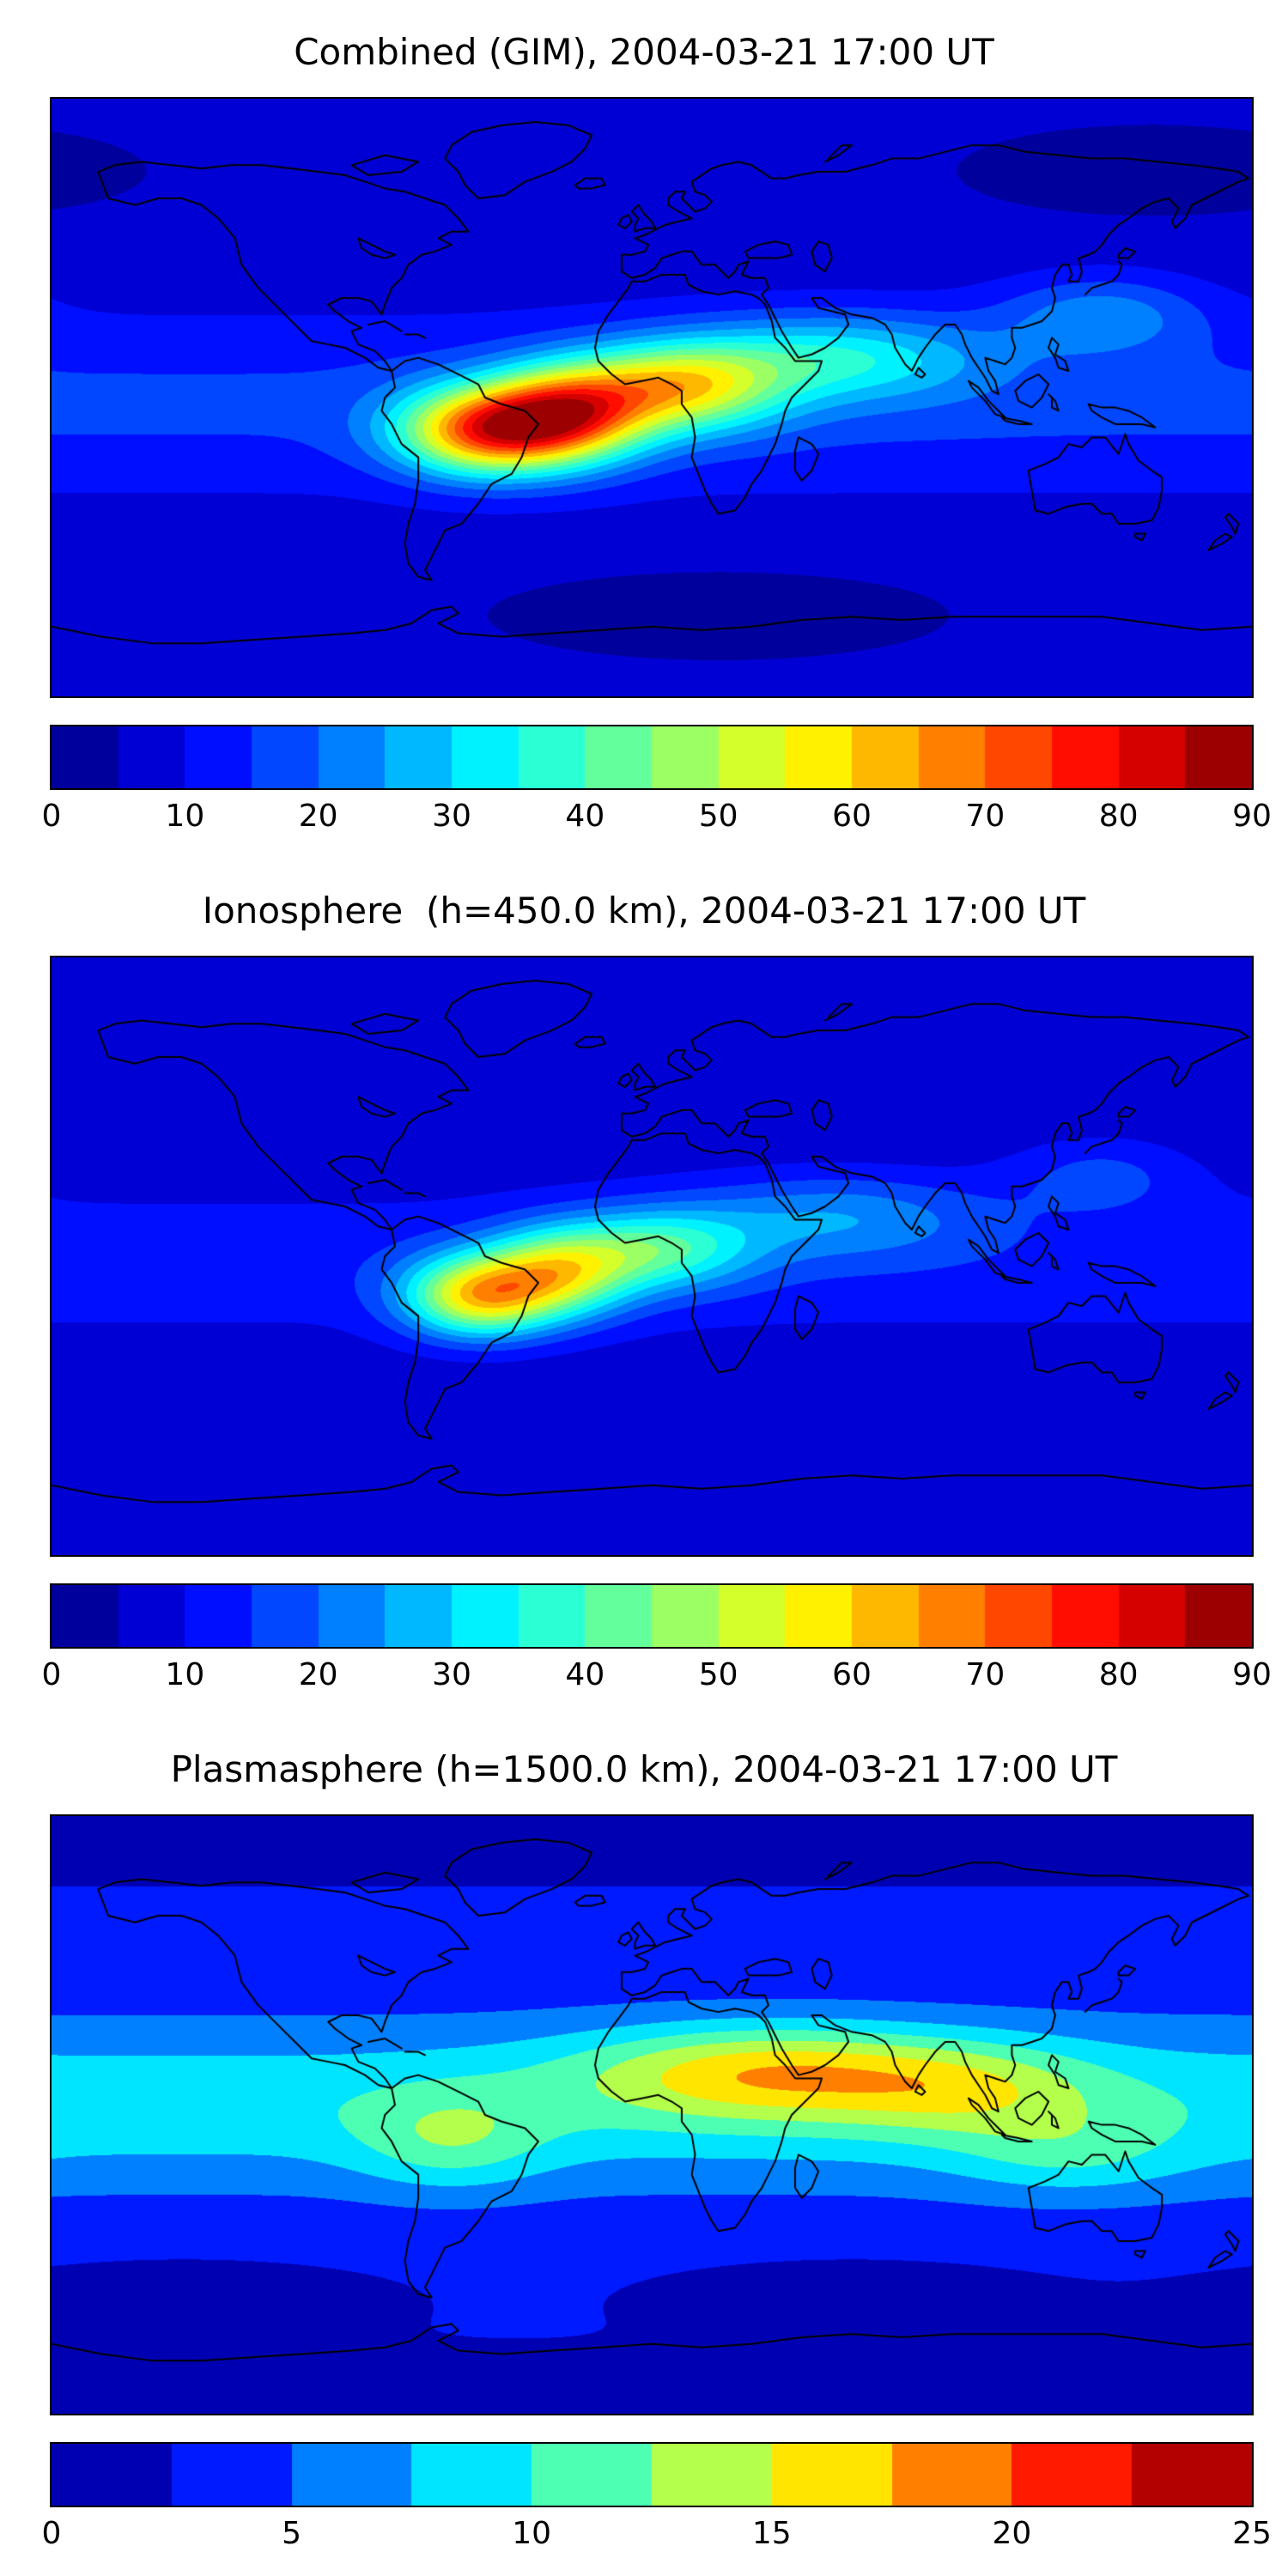 The width and height of the screenshot is (1288, 2576). Describe the element at coordinates (657, 1677) in the screenshot. I see `colorbar-ticks-ionosphere: 0 10 20 30 40 50 60 70 80 90` at that location.